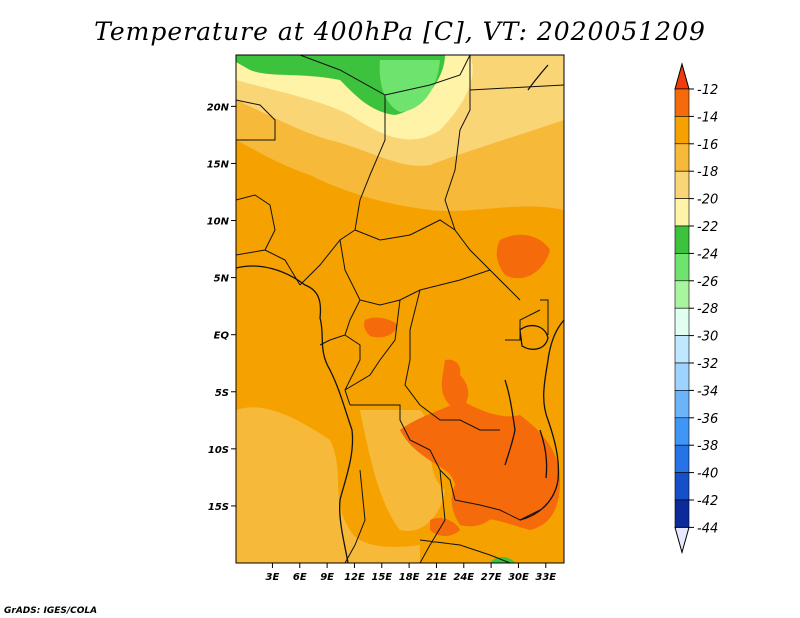 This screenshot has height=618, width=800. What do you see at coordinates (707, 528) in the screenshot?
I see `colorbar-tick-label: -44` at bounding box center [707, 528].